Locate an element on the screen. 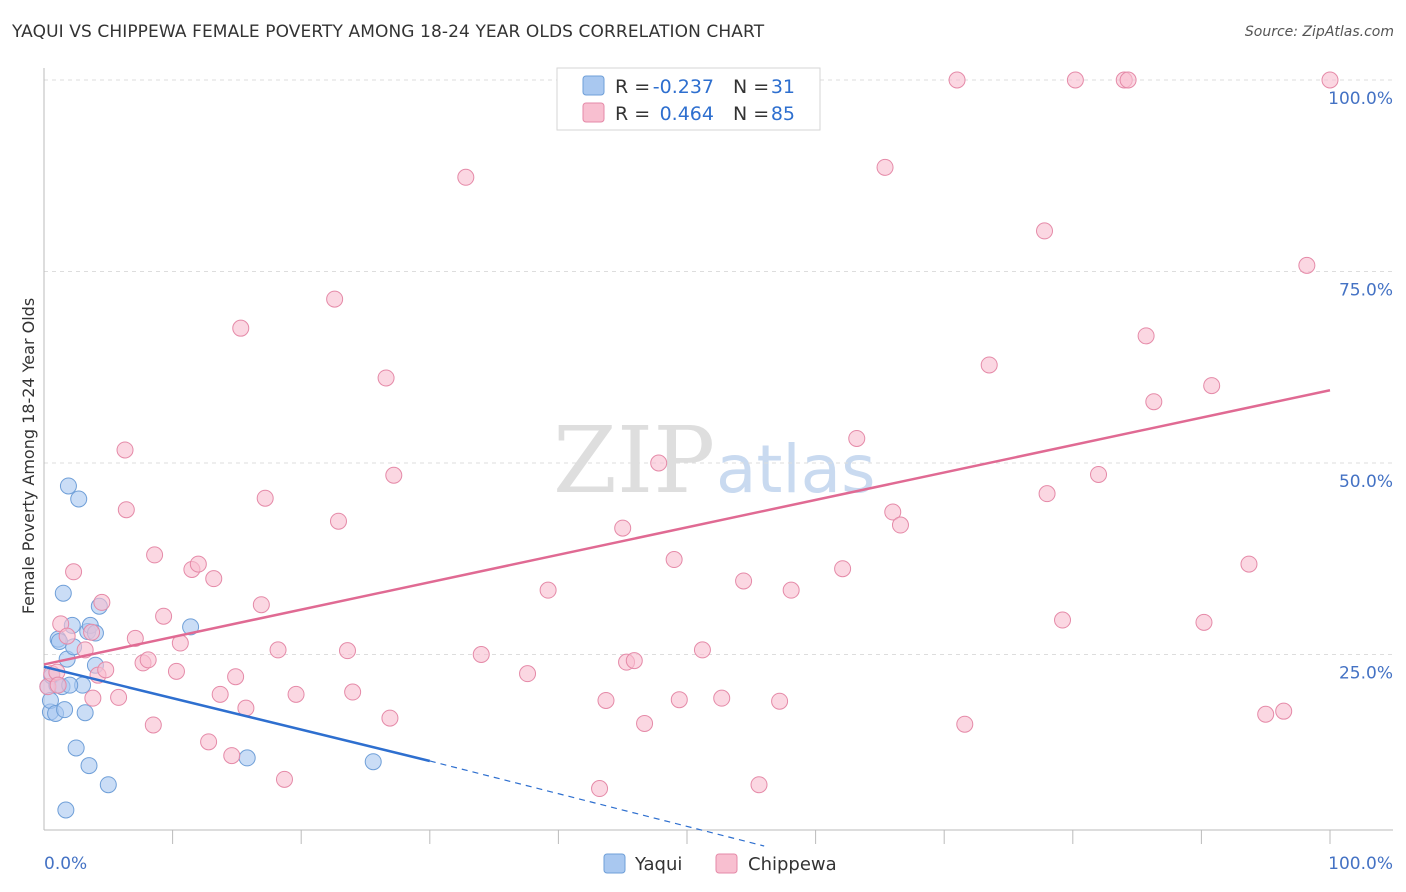 The width and height of the screenshot is (1406, 892). x-tick-label-min: 0.0% is located at coordinates (65, 864).